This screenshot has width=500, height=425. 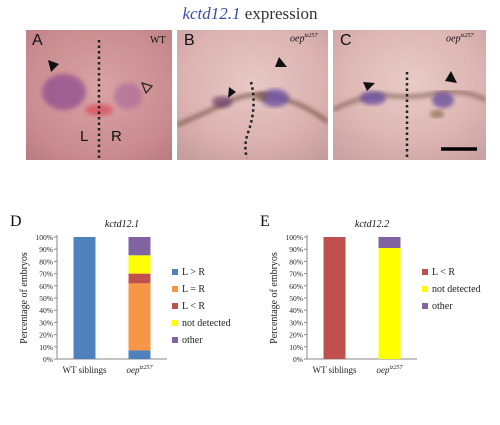 I want to click on chart-e-ytick-label: 50%, so click(x=296, y=298).